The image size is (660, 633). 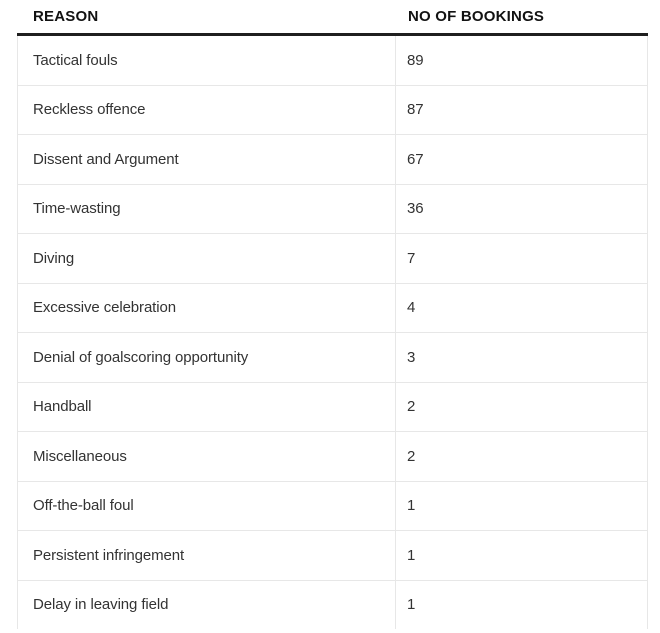 I want to click on cell-reason: Dissent and Argument, so click(x=207, y=159).